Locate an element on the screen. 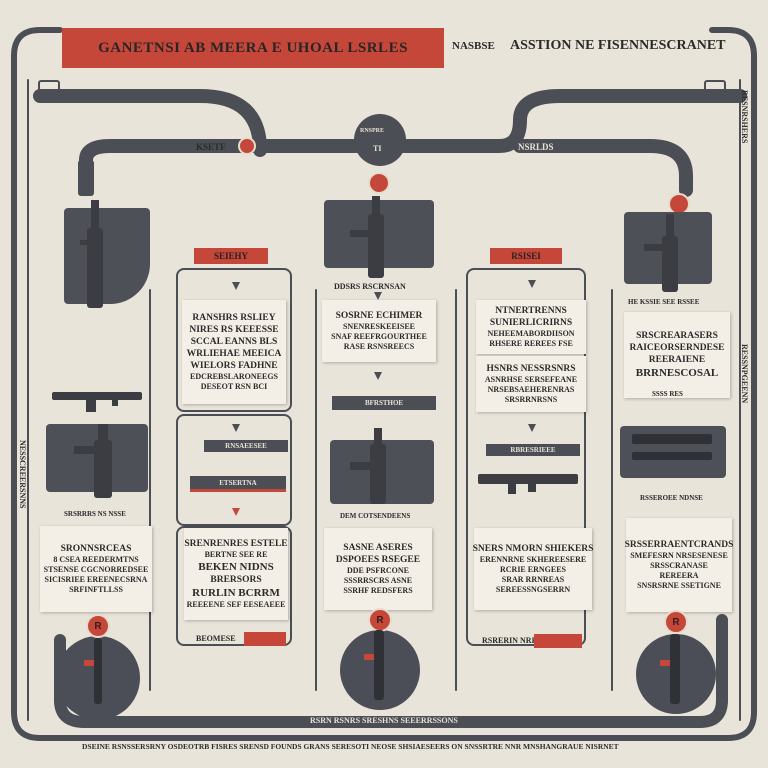 This screenshot has height=768, width=768. header-title-banner: GANETNSI AB MEERA E UHOAL LSRLES is located at coordinates (253, 48).